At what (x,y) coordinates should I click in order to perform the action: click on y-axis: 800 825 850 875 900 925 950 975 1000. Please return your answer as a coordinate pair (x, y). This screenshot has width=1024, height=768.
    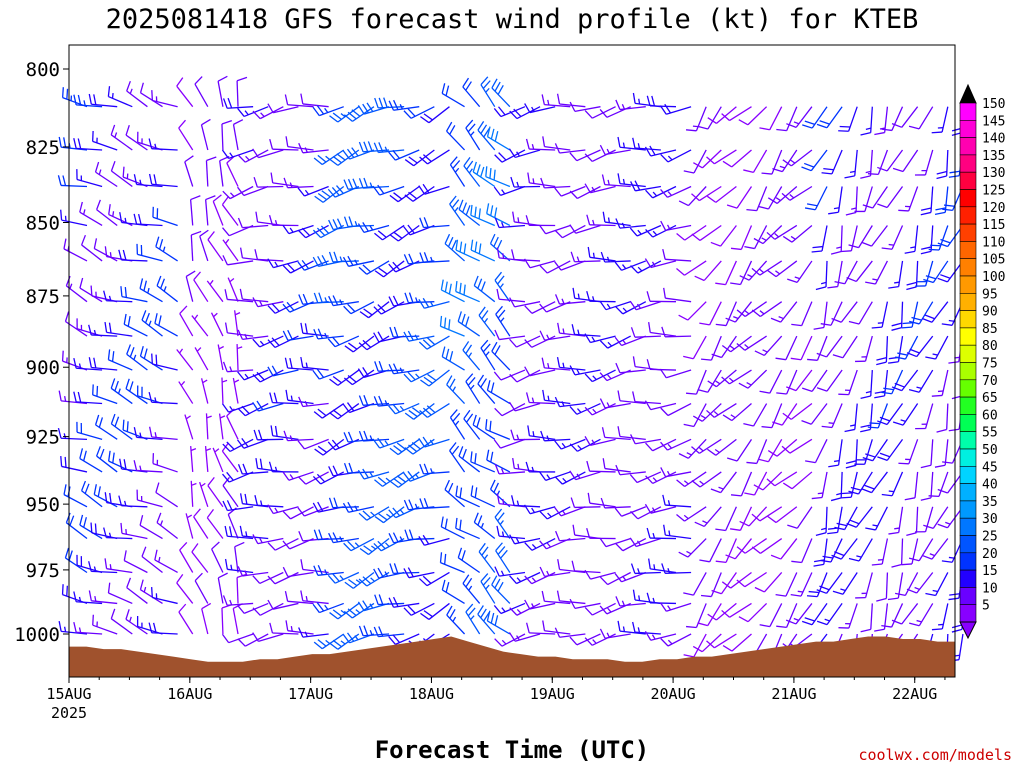
    Looking at the image, I should click on (41, 352).